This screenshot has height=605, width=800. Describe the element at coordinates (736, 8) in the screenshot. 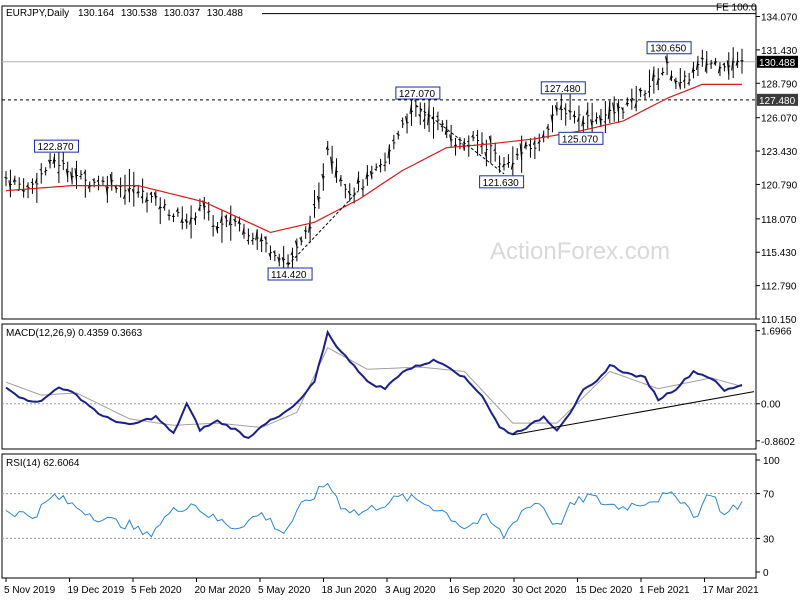

I see `fe-label: FE 100.0` at that location.